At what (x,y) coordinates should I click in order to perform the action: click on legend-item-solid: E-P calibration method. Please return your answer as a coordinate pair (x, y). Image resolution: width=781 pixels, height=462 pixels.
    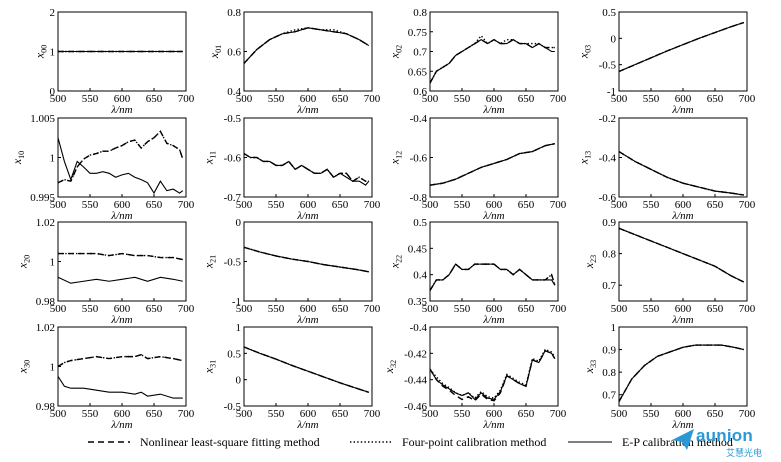
    Looking at the image, I should click on (650, 442).